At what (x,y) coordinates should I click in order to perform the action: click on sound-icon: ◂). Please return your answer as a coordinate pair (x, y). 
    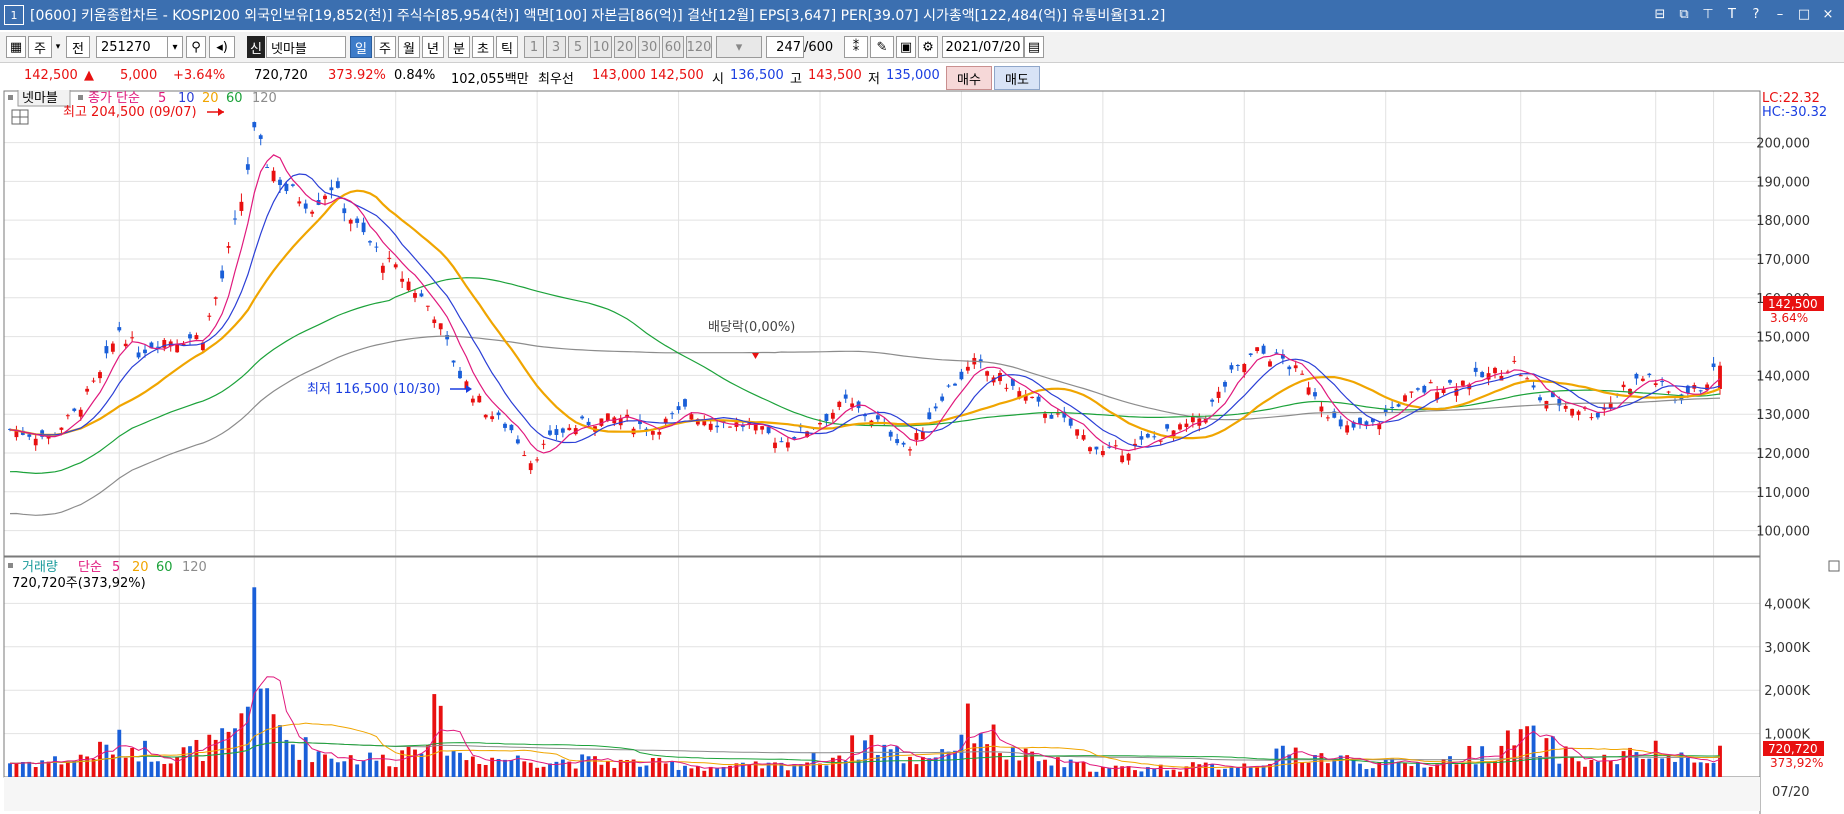
    Looking at the image, I should click on (222, 47).